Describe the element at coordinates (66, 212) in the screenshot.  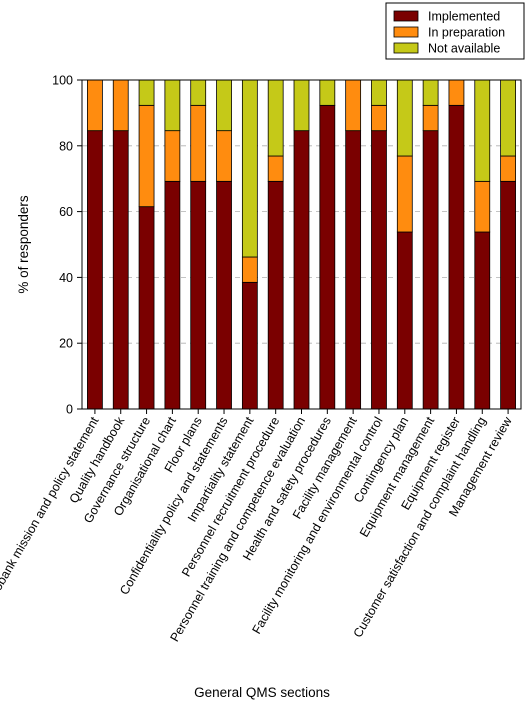
I see `y-tick-label: 60` at that location.